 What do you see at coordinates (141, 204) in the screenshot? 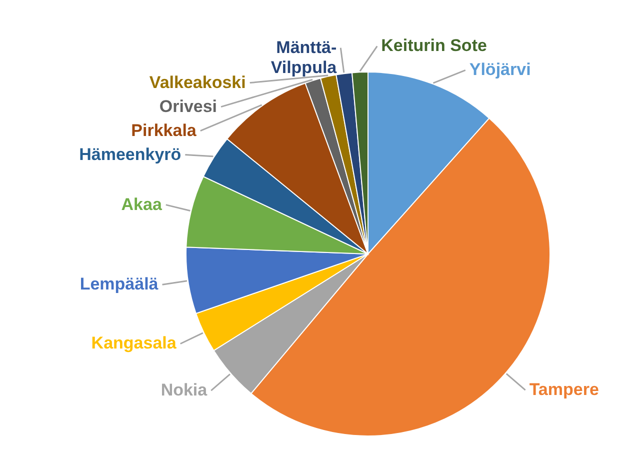
I see `slice-label: Akaa` at bounding box center [141, 204].